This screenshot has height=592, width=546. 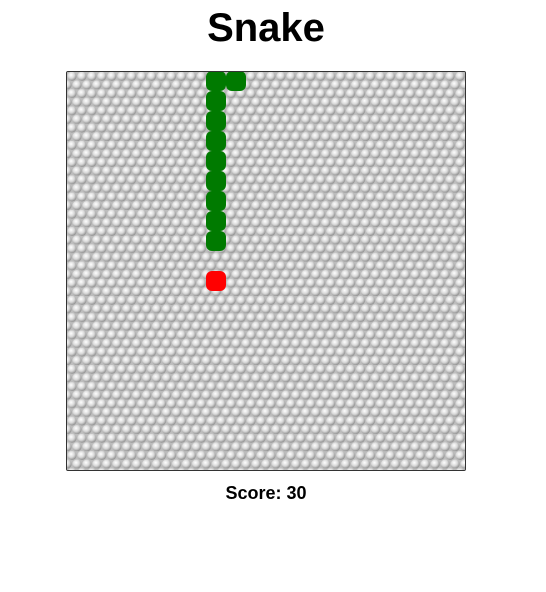 What do you see at coordinates (216, 81) in the screenshot?
I see `snake-head` at bounding box center [216, 81].